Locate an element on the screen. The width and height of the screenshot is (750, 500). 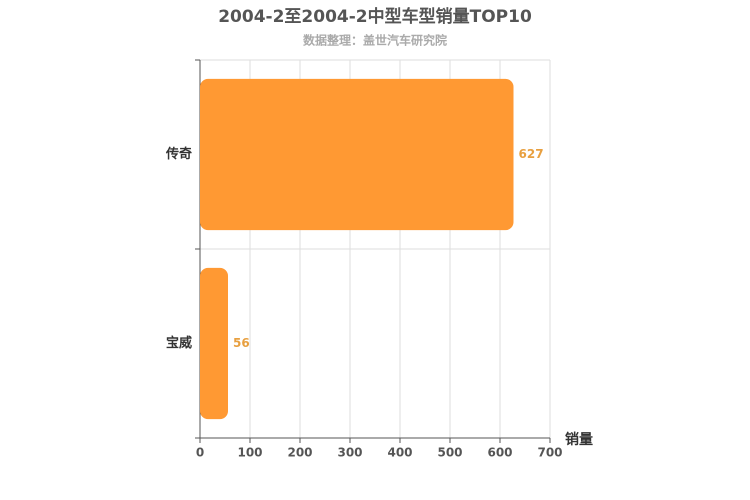
chart-subtitle: 数据整理：盖世汽车研究院 is located at coordinates (375, 40).